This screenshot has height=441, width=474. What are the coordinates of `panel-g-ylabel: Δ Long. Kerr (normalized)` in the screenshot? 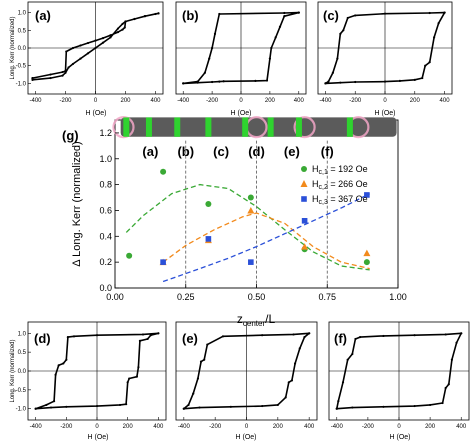 It's located at (77, 203).